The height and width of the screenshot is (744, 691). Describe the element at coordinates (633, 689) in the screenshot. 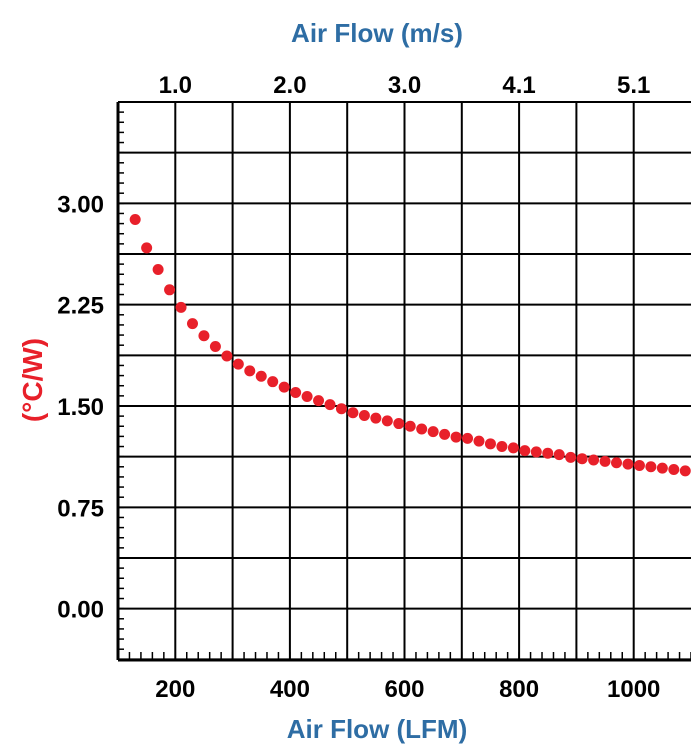

I see `x-tick-label: 1000` at that location.